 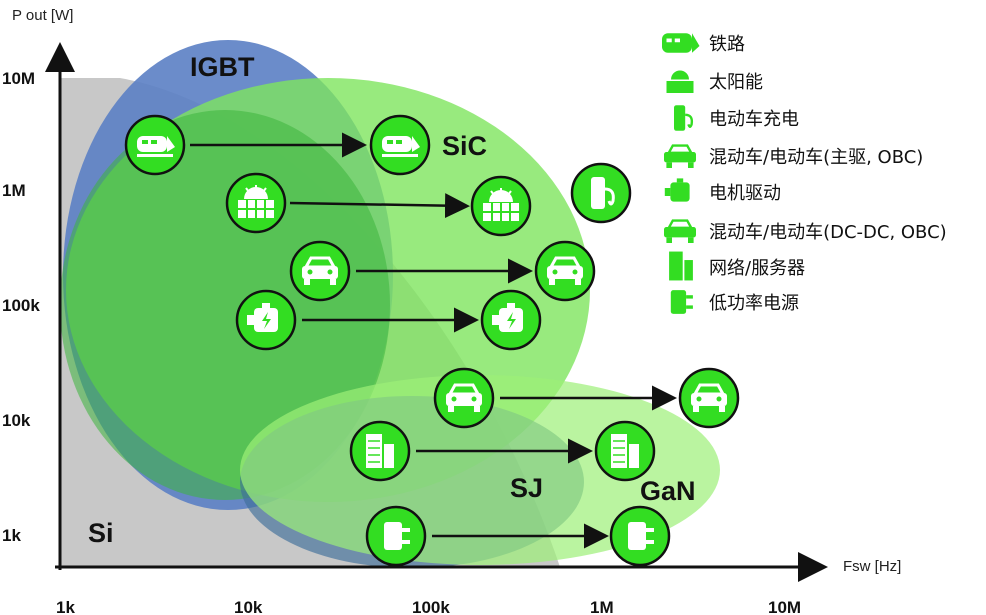 I want to click on y-axis-label: P out [W], so click(x=42, y=15).